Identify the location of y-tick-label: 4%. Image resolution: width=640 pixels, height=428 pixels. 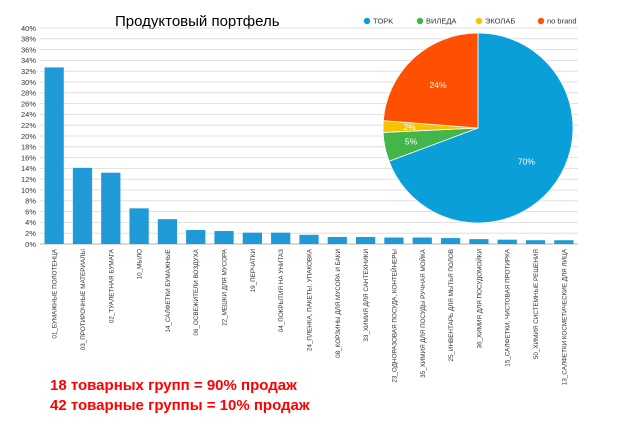
(30, 222).